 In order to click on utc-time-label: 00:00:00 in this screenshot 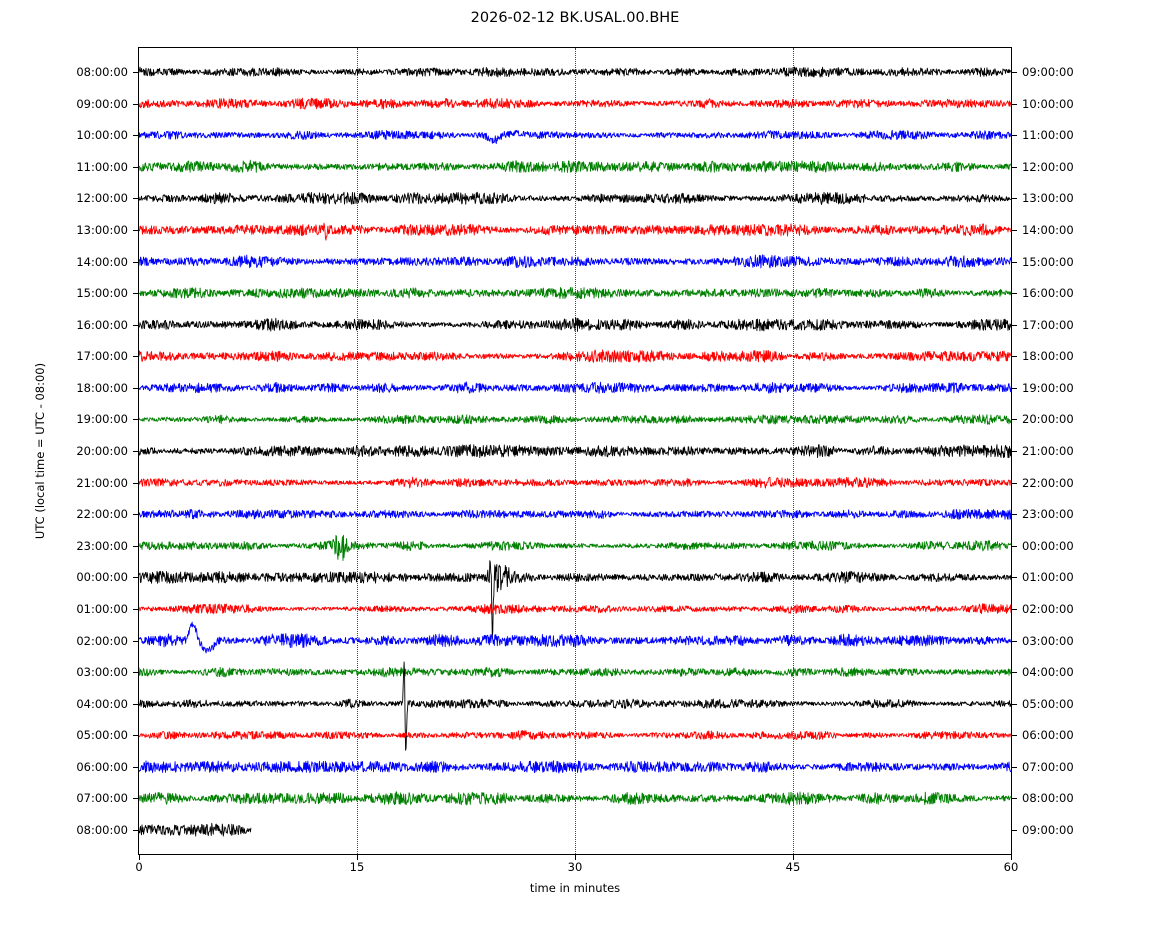, I will do `click(102, 577)`.